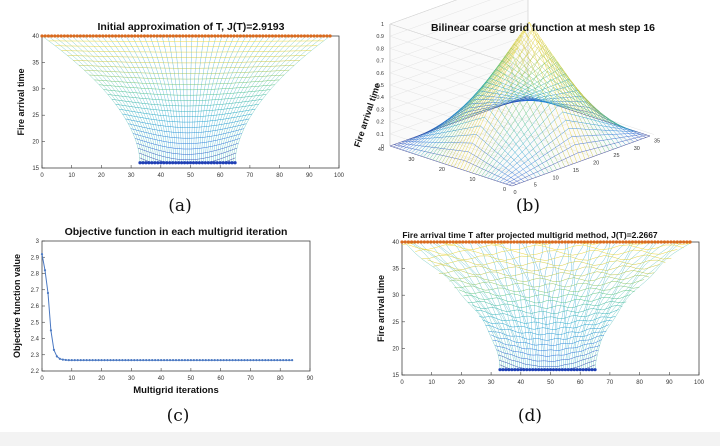 The height and width of the screenshot is (446, 720). I want to click on plot-area, so click(176, 306).